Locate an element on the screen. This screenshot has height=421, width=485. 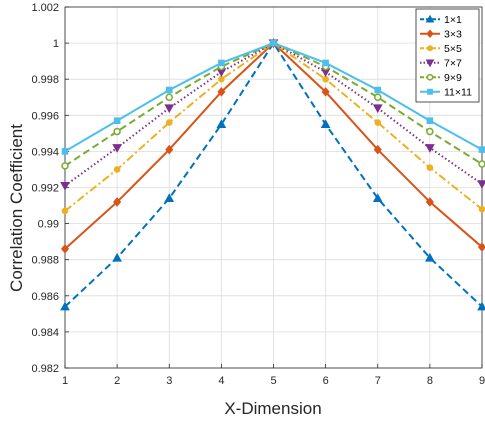
x-axis-ticks: 1 2 3 4 5 6 7 8 9 is located at coordinates (273, 375).